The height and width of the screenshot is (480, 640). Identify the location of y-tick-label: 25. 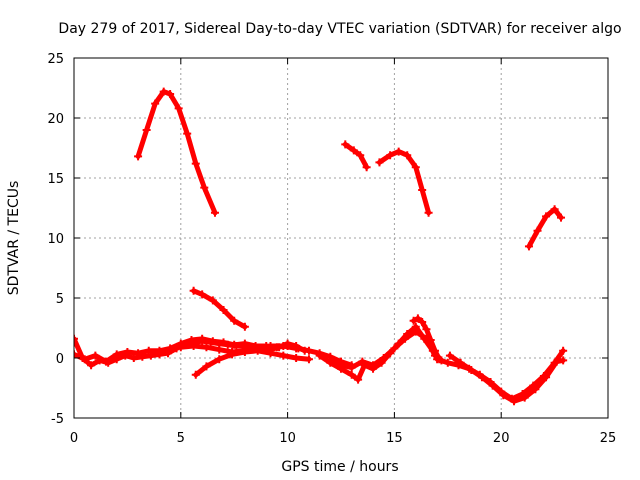
(55, 59).